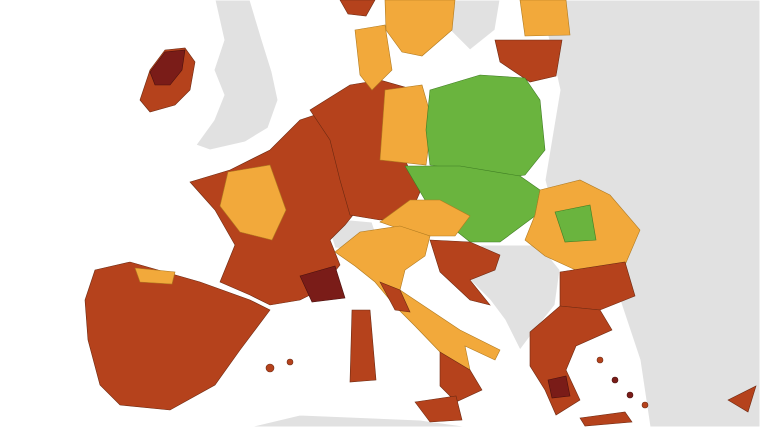  What do you see at coordinates (253, 202) in the screenshot?
I see `france-west-patch` at bounding box center [253, 202].